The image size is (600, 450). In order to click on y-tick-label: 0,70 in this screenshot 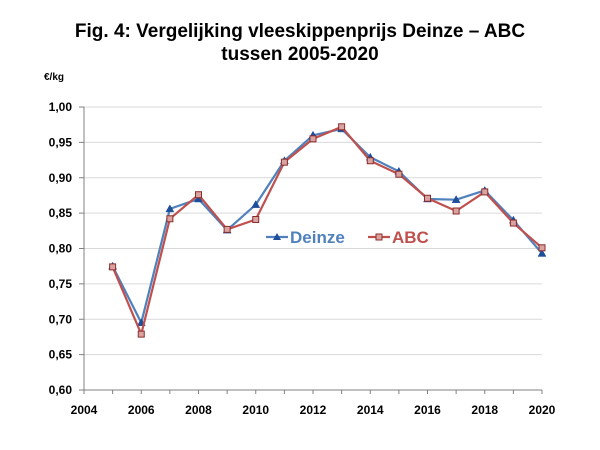, I will do `click(61, 319)`.